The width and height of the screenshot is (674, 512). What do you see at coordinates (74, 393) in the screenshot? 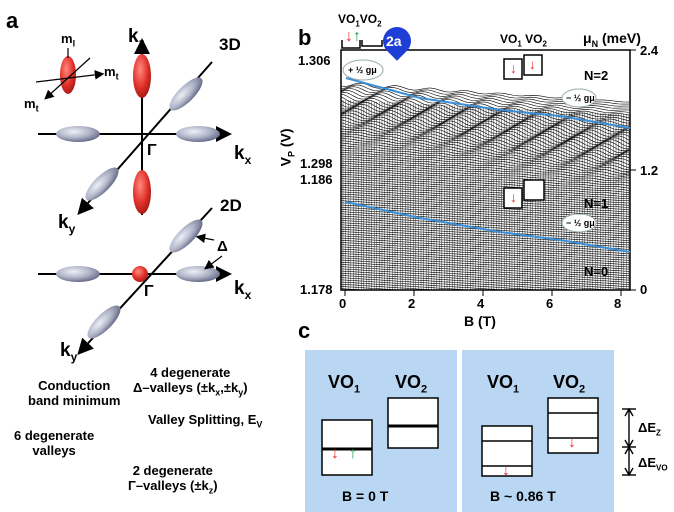
I see `cbm-label: Conduction band minimum` at bounding box center [74, 393].